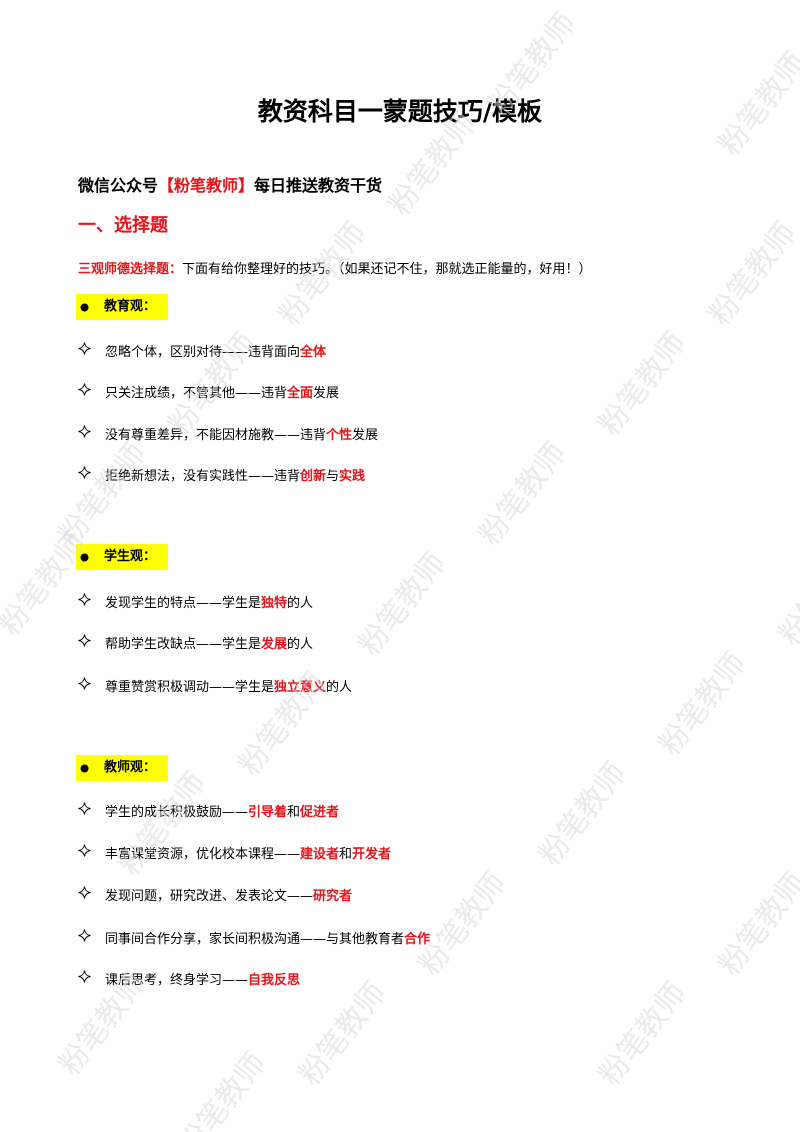 The image size is (800, 1132). I want to click on text: 帮助学生改缺点——学生是, so click(183, 644).